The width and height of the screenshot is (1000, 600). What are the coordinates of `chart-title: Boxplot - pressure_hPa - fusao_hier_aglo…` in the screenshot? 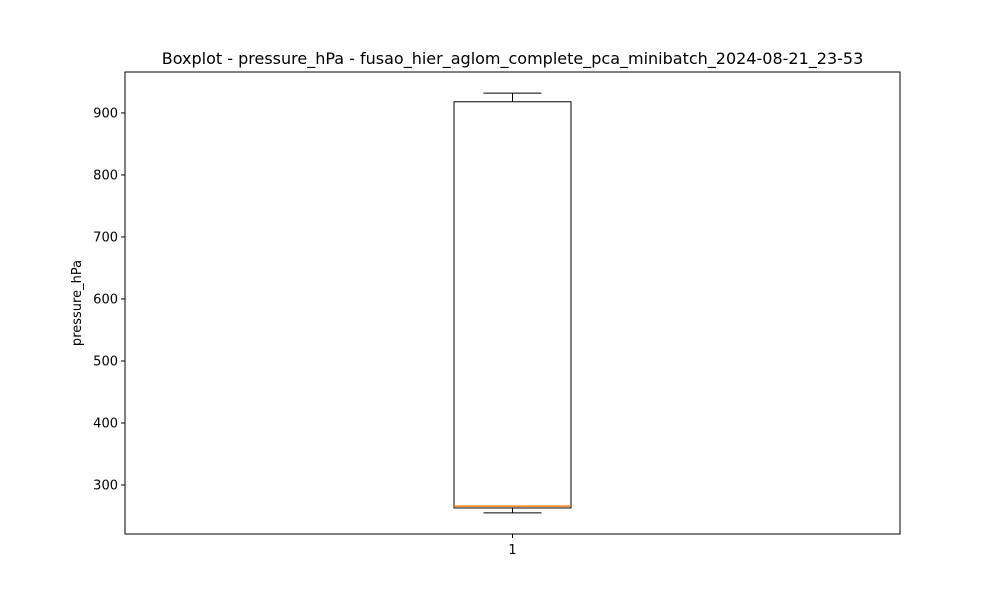 It's located at (513, 59).